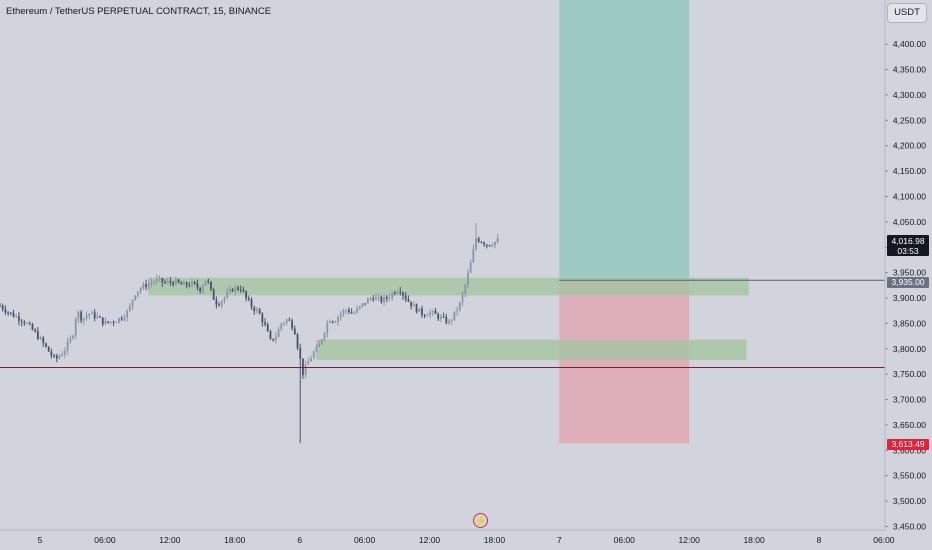 The image size is (932, 550). Describe the element at coordinates (299, 540) in the screenshot. I see `x-tick-label: 6` at that location.